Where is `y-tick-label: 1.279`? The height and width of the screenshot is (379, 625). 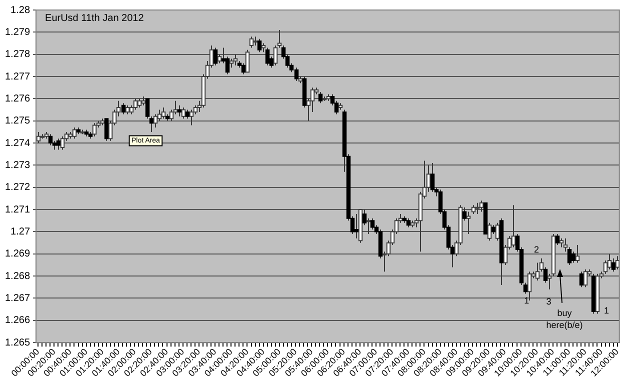
y-tick-label: 1.279 is located at coordinates (17, 32).